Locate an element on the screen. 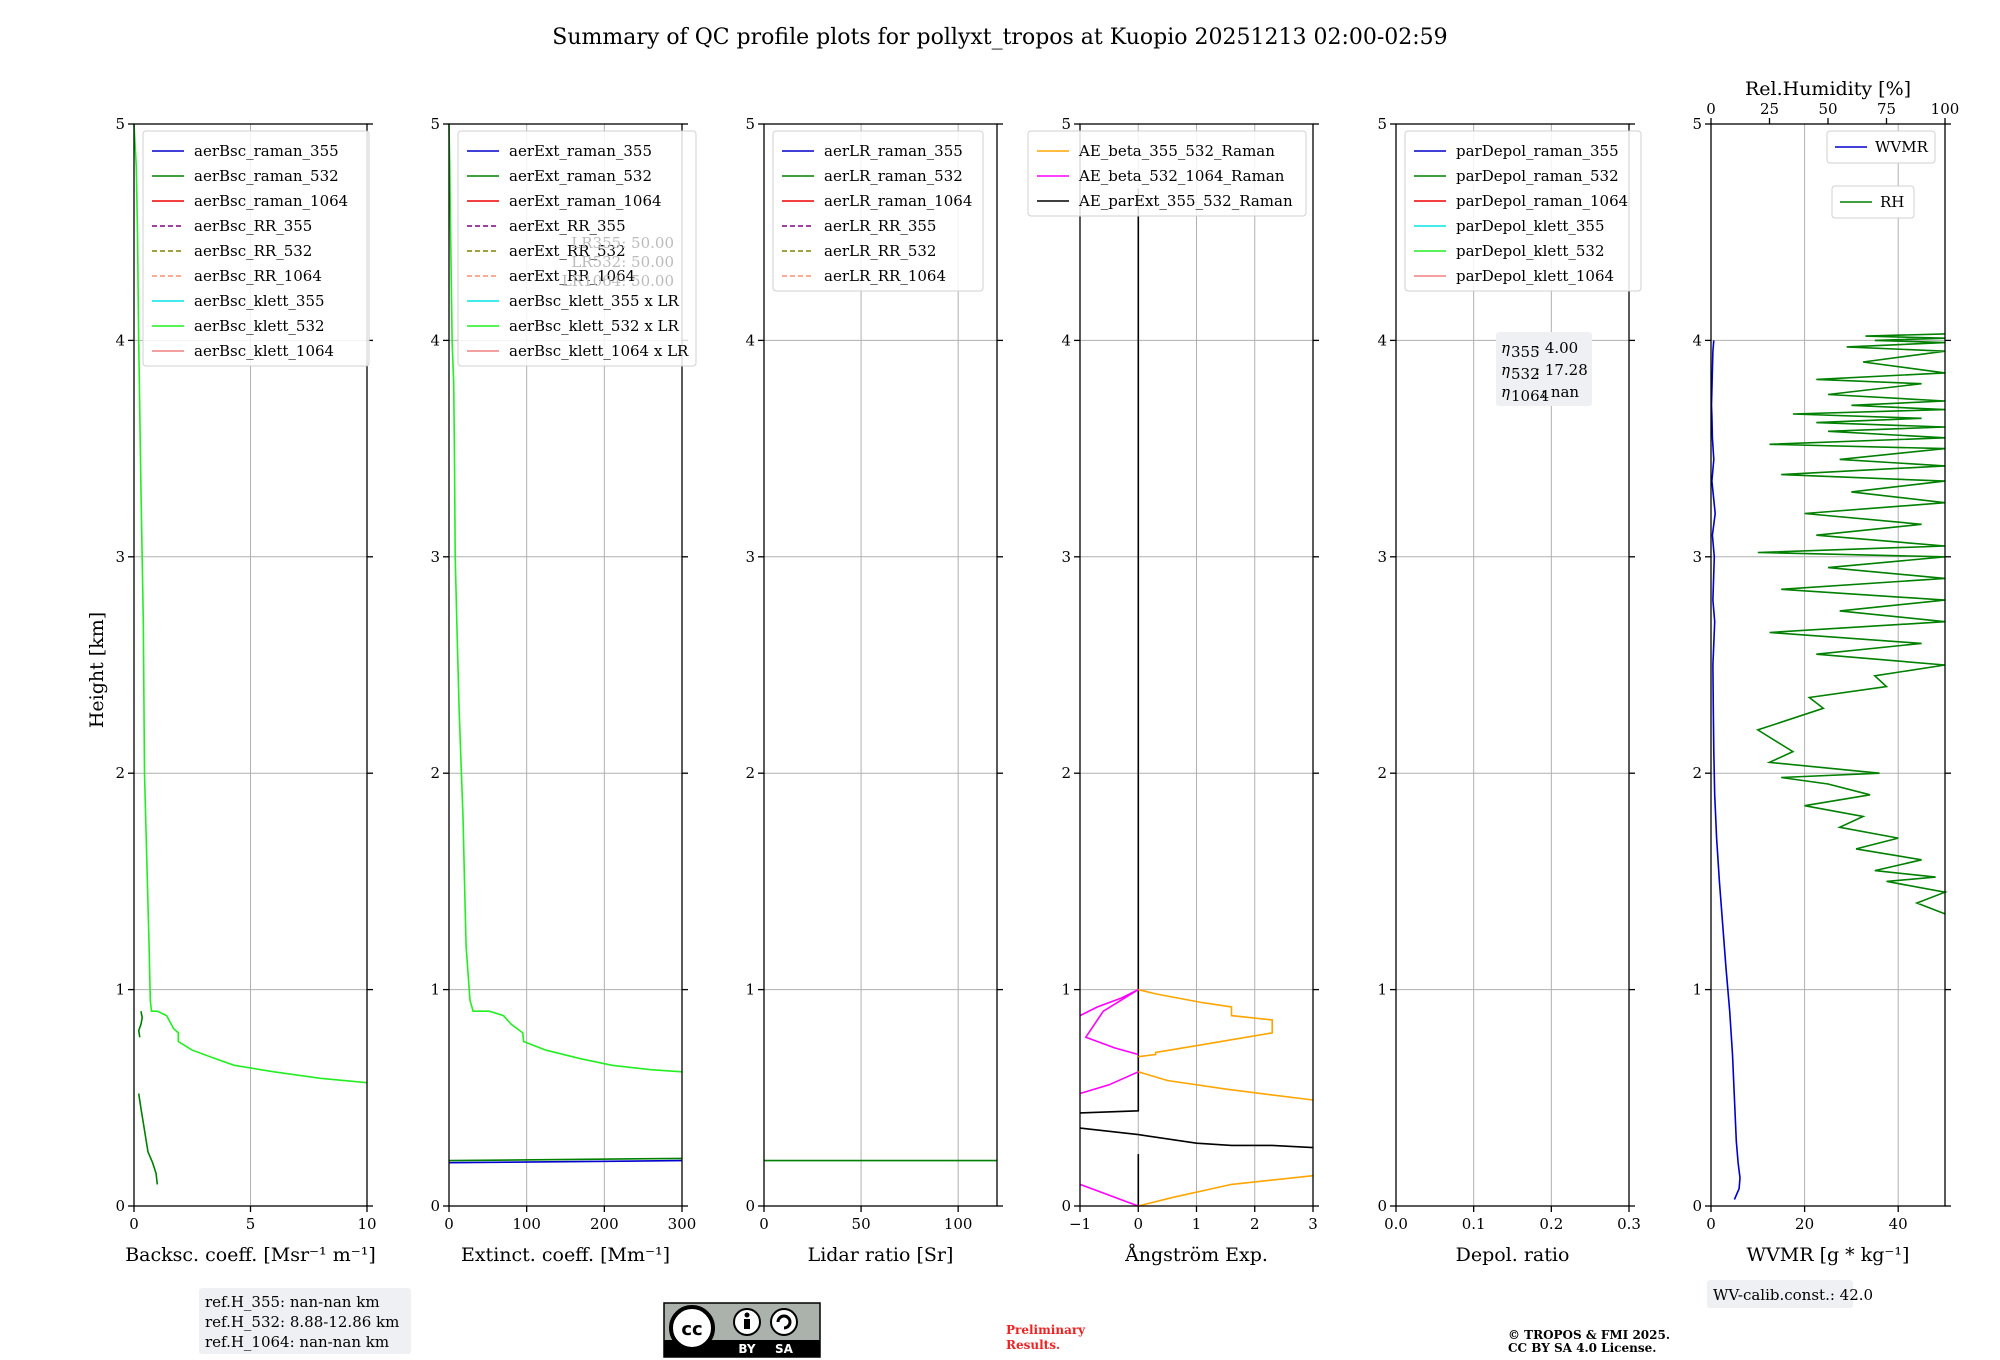 The height and width of the screenshot is (1360, 2000). legend-label-5: aerExt_RR_1064 is located at coordinates (572, 276).